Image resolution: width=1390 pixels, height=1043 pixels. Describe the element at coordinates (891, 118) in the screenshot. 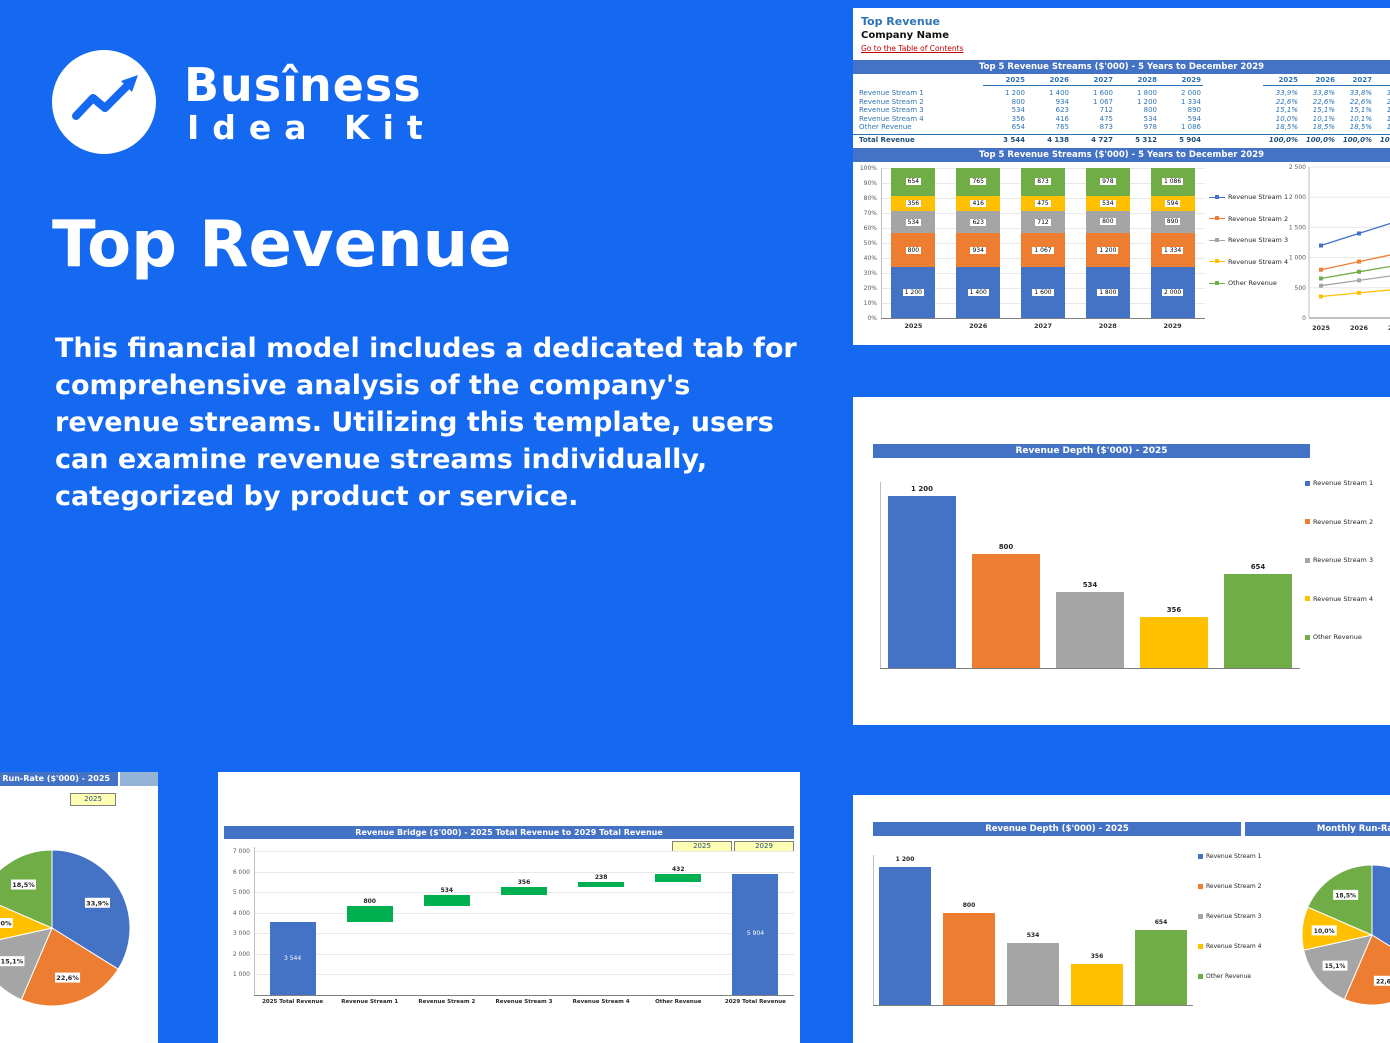

I see `row-label: Revenue Stream 4` at that location.